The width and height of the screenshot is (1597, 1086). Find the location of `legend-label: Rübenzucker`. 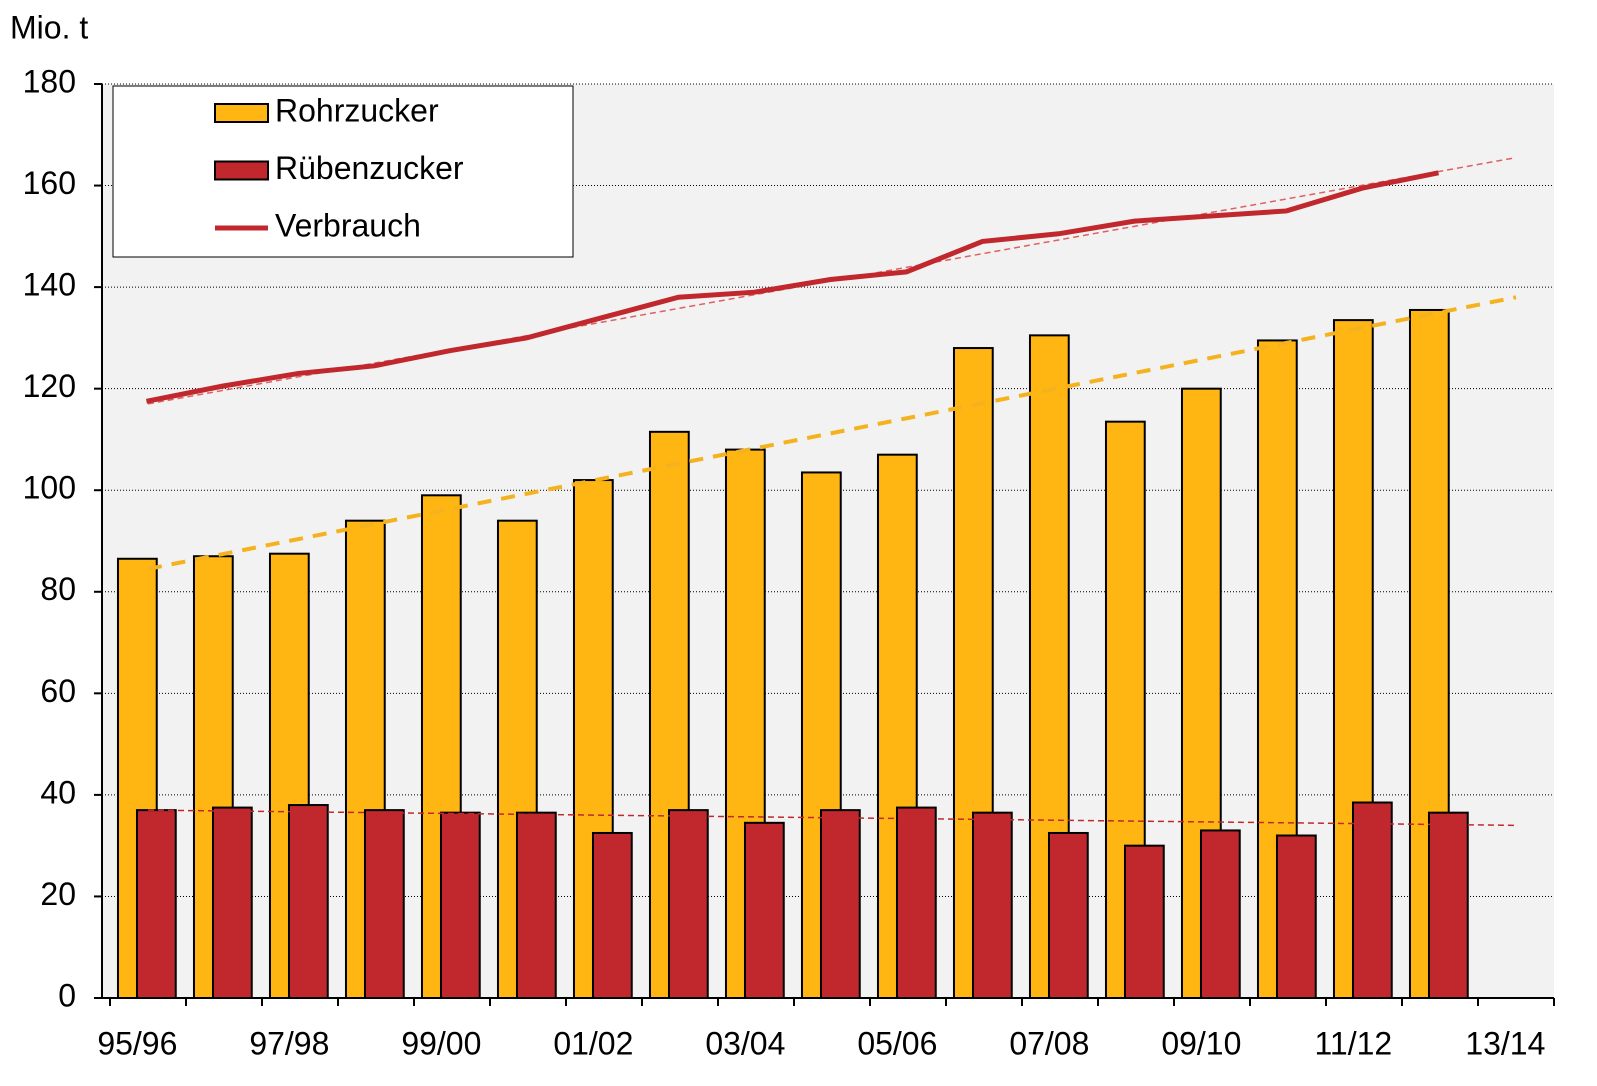

legend-label: Rübenzucker is located at coordinates (369, 168).